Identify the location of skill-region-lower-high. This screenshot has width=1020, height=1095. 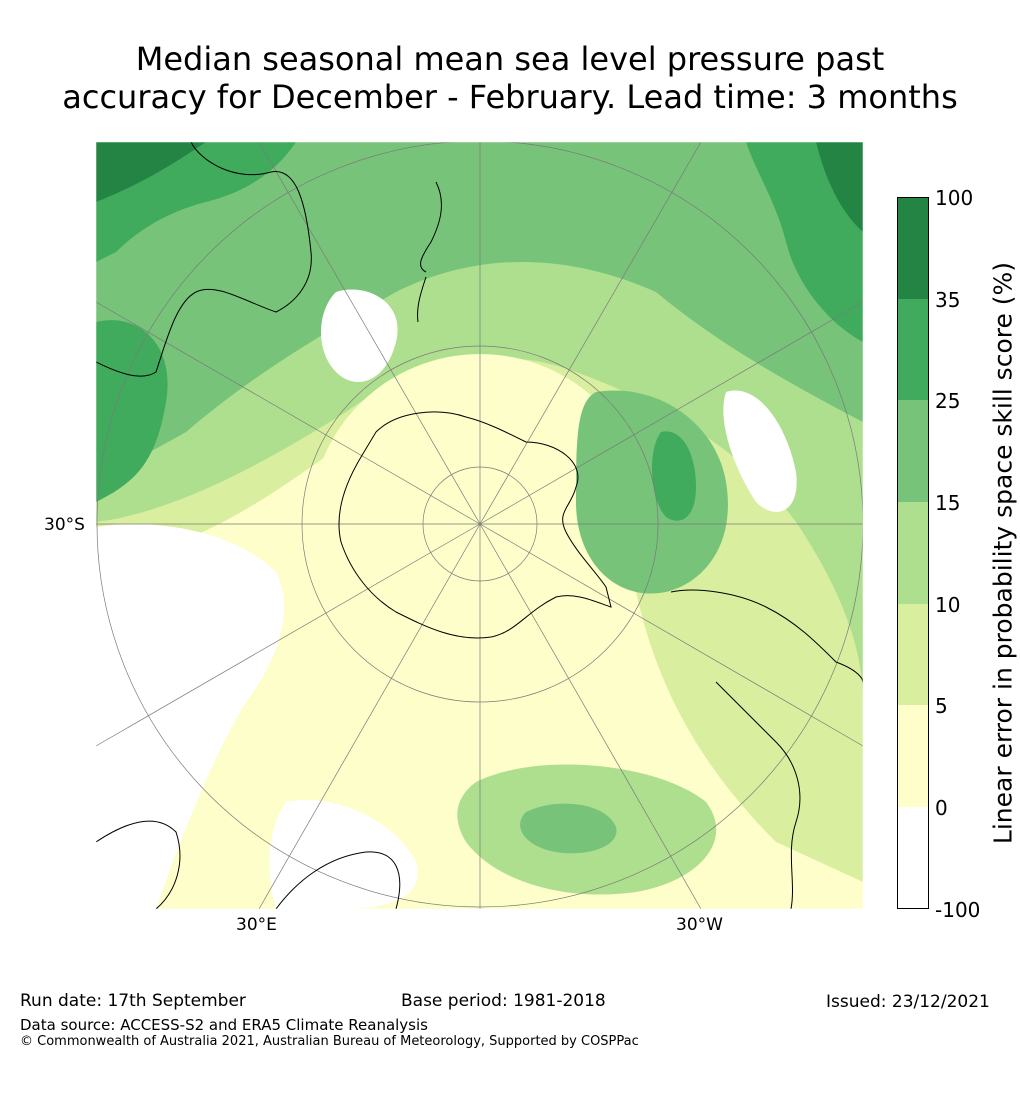
(568, 828).